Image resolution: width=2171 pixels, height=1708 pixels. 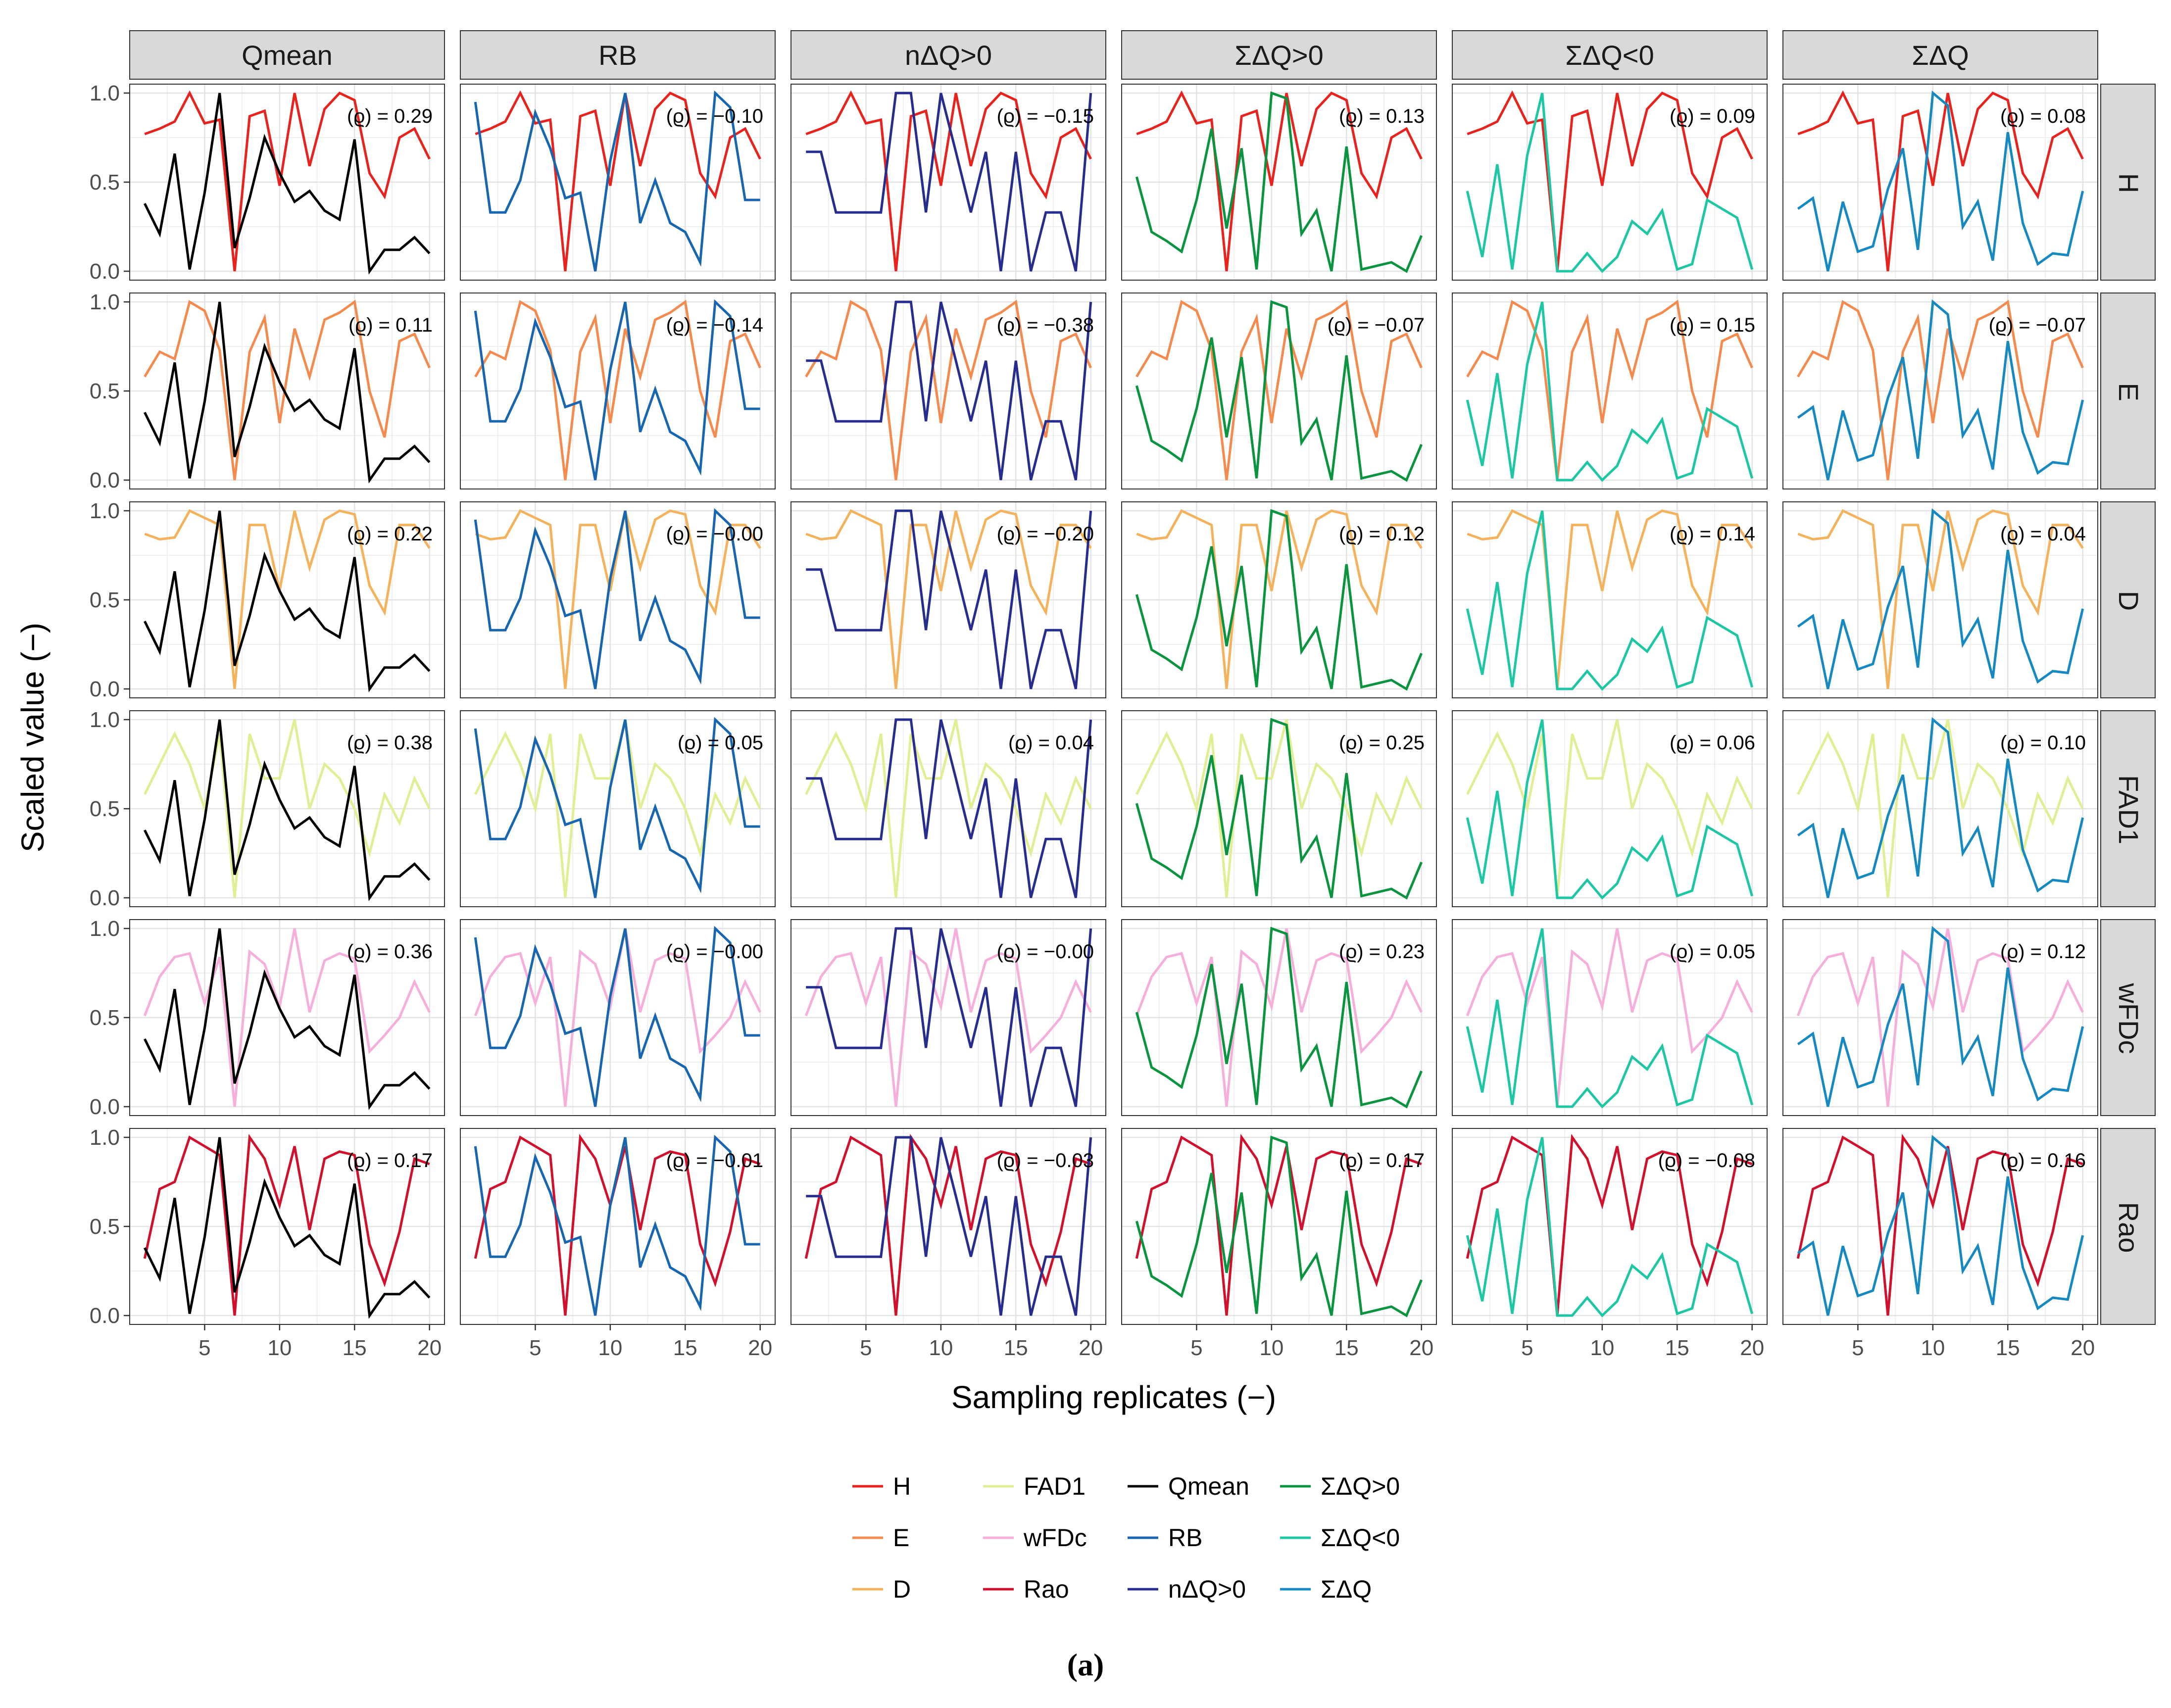 What do you see at coordinates (1279, 1018) in the screenshot?
I see `facet-panel: (ϱ) = 0.23` at bounding box center [1279, 1018].